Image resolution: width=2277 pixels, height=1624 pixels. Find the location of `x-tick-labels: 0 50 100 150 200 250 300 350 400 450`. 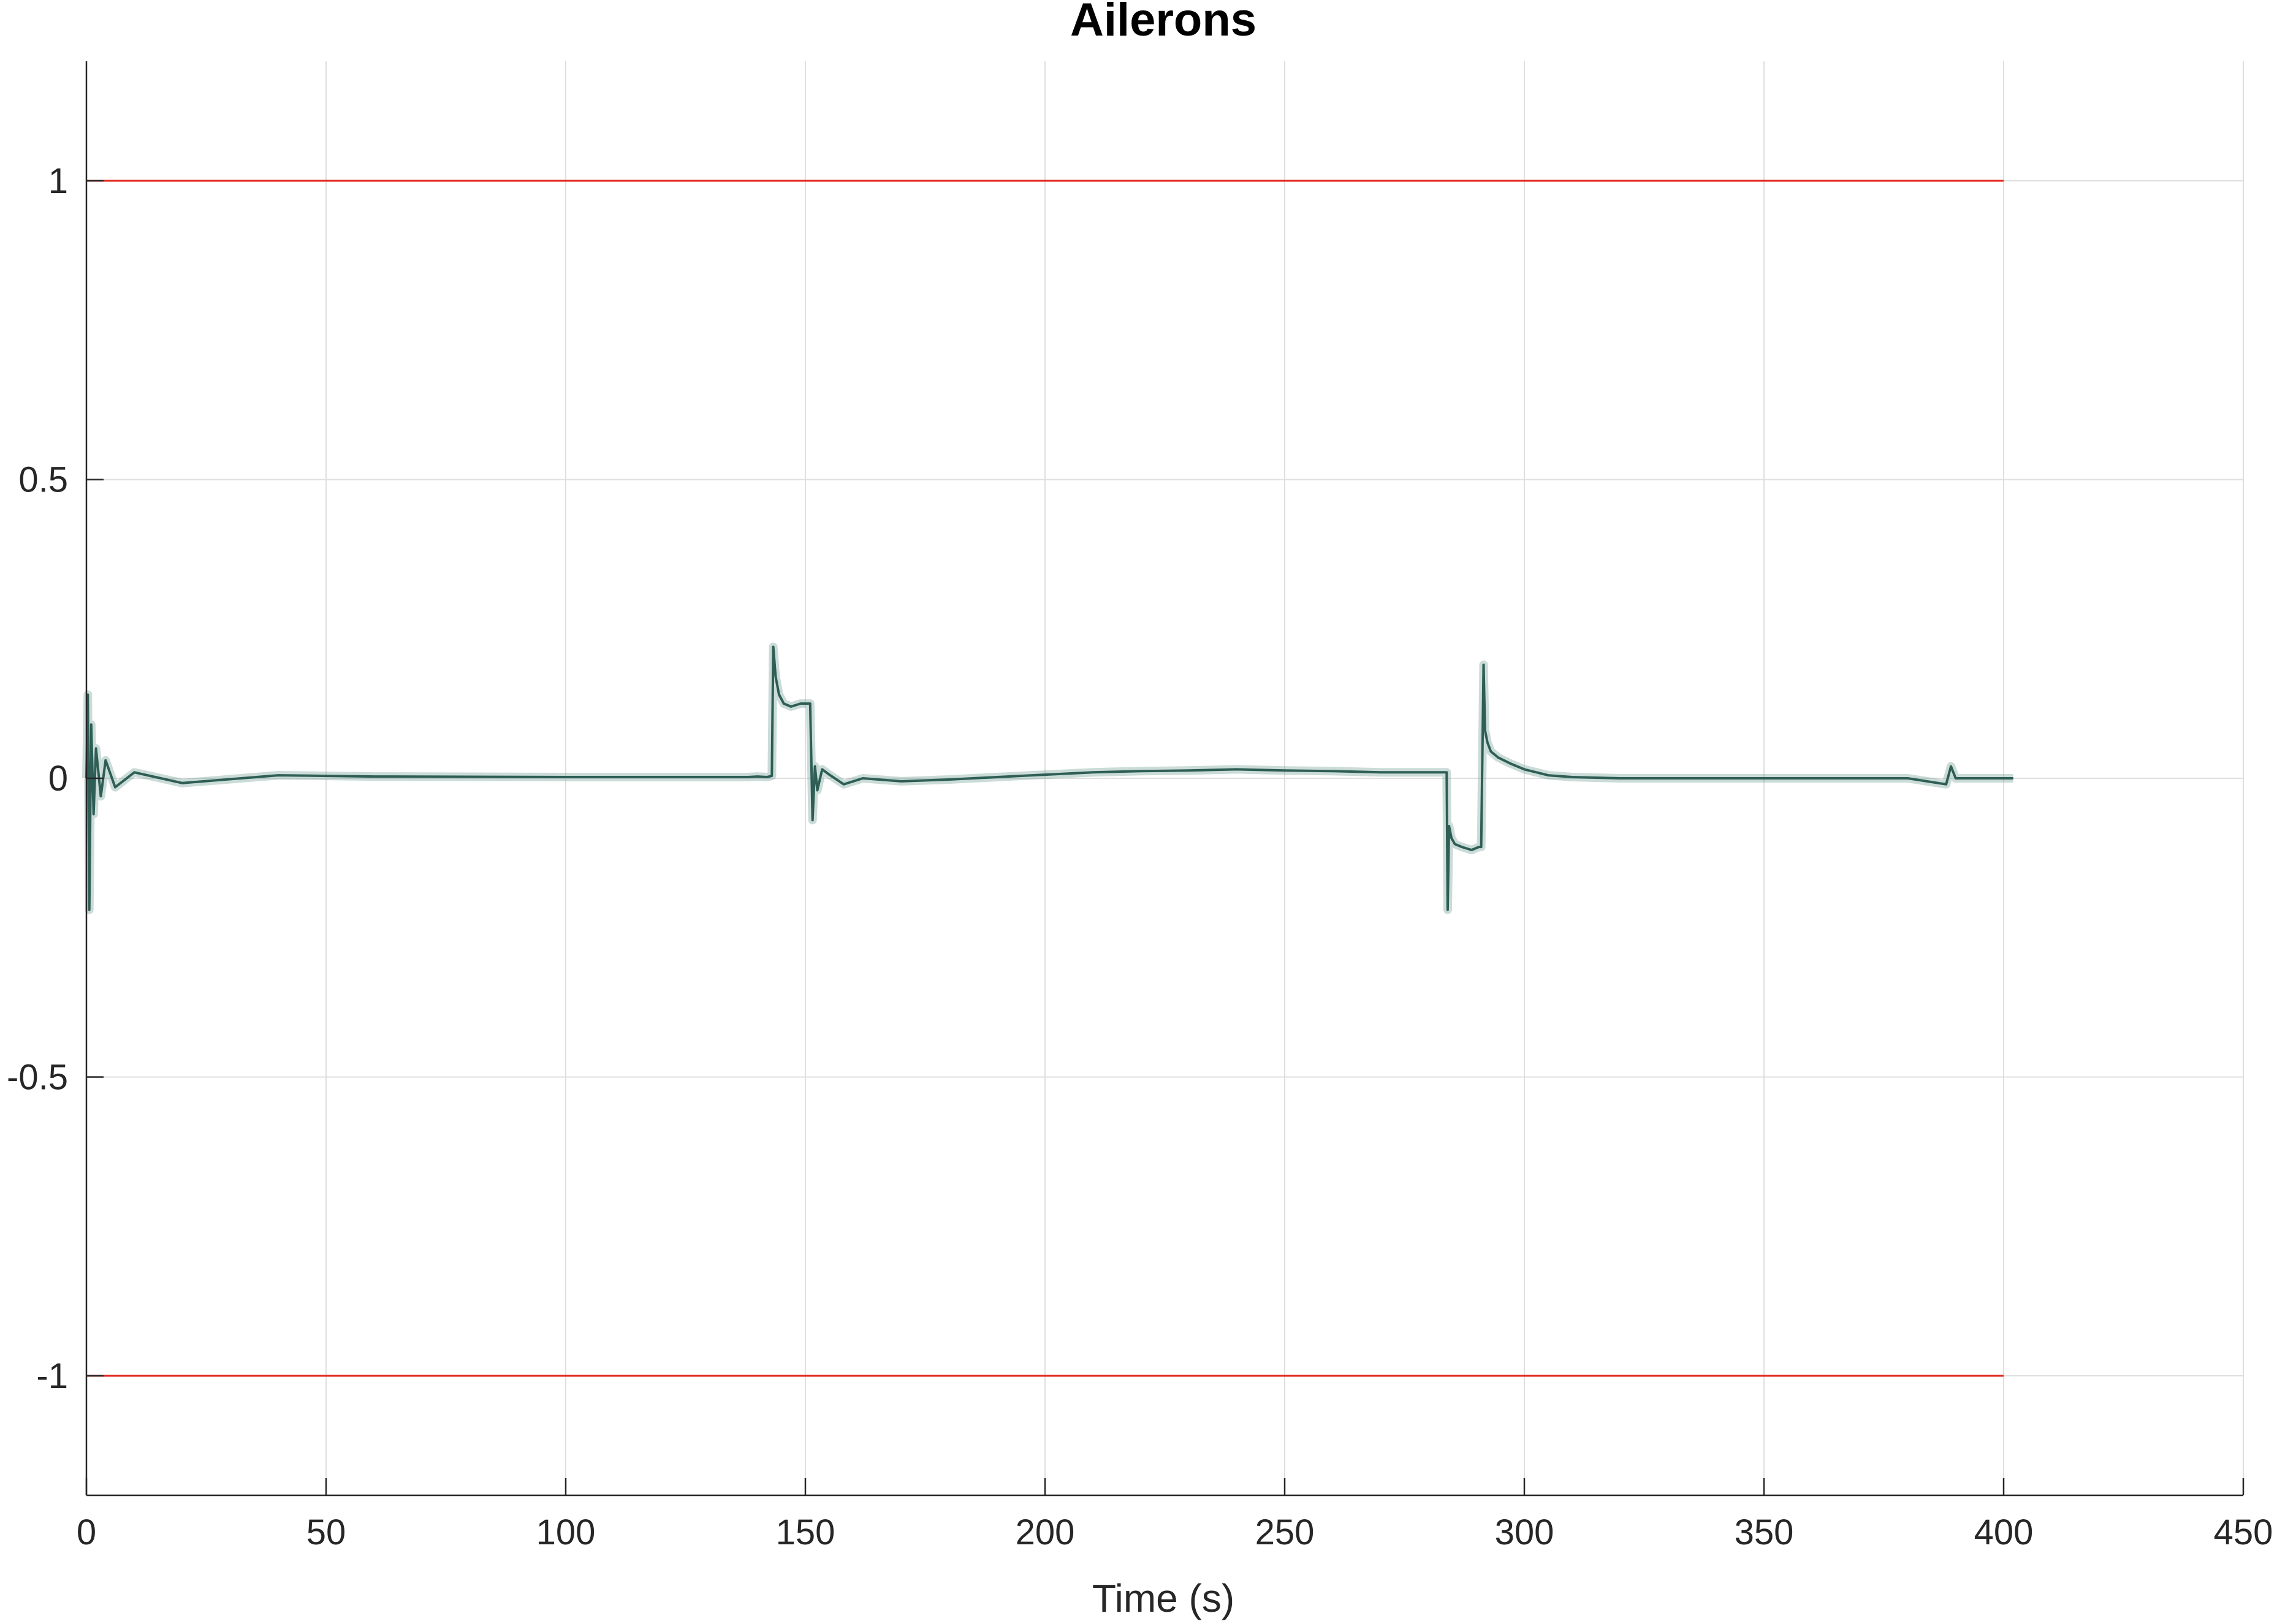

x-tick-labels: 0 50 100 150 200 250 300 350 400 450 is located at coordinates (1175, 1532).